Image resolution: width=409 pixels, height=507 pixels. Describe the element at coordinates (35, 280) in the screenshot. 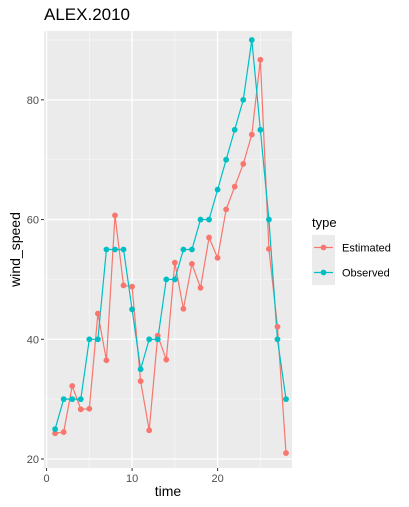

I see `y-axis-ticks: 20 40 60 80` at that location.